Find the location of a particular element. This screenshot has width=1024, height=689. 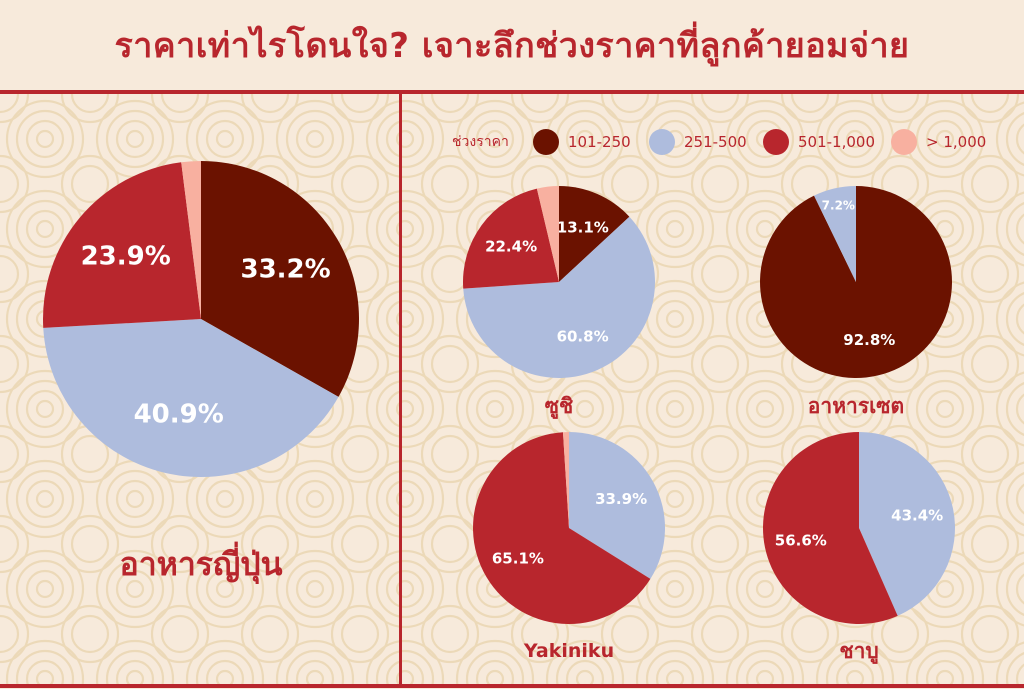

pie-chart-2: 13.1% 60.8% 22.4% ซูชิ is located at coordinates (559, 303).